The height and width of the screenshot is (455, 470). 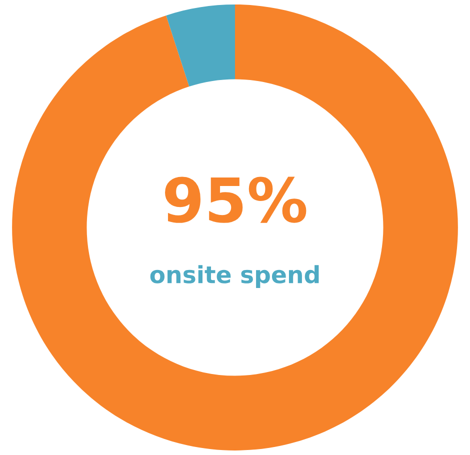 I want to click on text: onsite spend, so click(x=234, y=276).